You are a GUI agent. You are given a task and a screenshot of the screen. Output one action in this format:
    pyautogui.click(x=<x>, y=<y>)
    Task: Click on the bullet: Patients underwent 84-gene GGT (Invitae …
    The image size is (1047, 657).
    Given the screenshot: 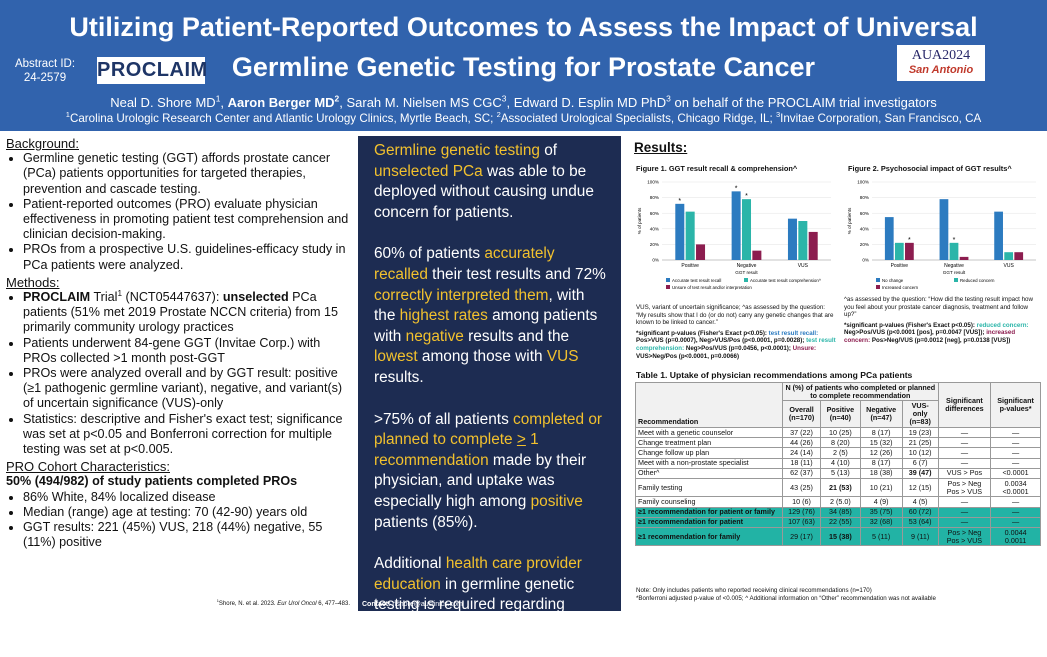 What is the action you would take?
    pyautogui.click(x=186, y=351)
    